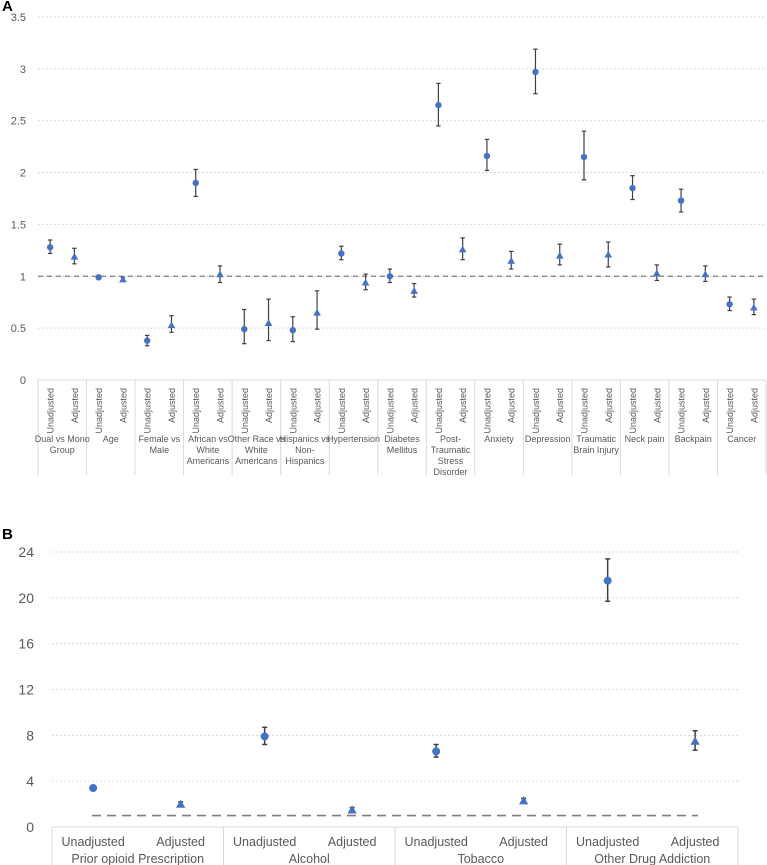 This screenshot has width=767, height=865. Describe the element at coordinates (353, 439) in the screenshot. I see `category-label: Hypertension` at that location.